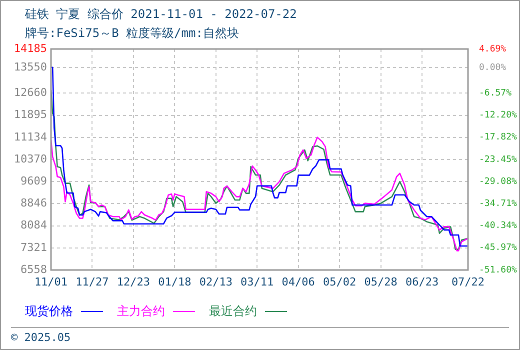 This screenshot has height=350, width=520. I want to click on y2-tick-label: -51.60%, so click(498, 270).